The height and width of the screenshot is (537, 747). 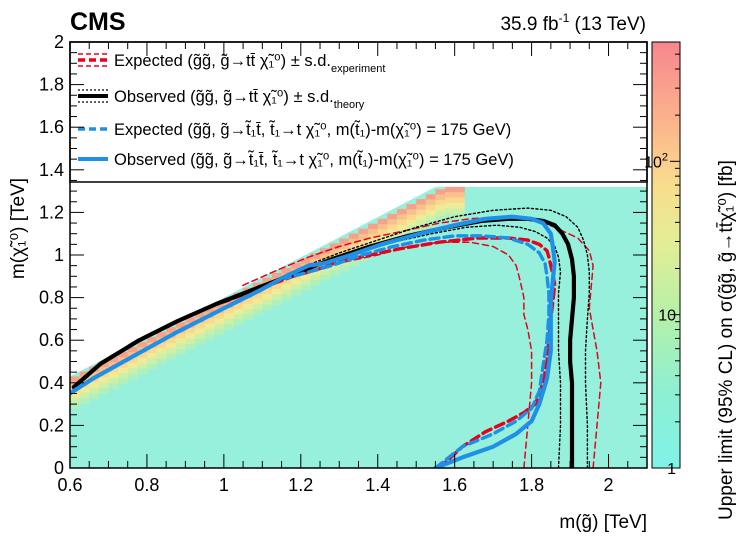 What do you see at coordinates (51, 383) in the screenshot?
I see `y-tick-label: 0.4` at bounding box center [51, 383].